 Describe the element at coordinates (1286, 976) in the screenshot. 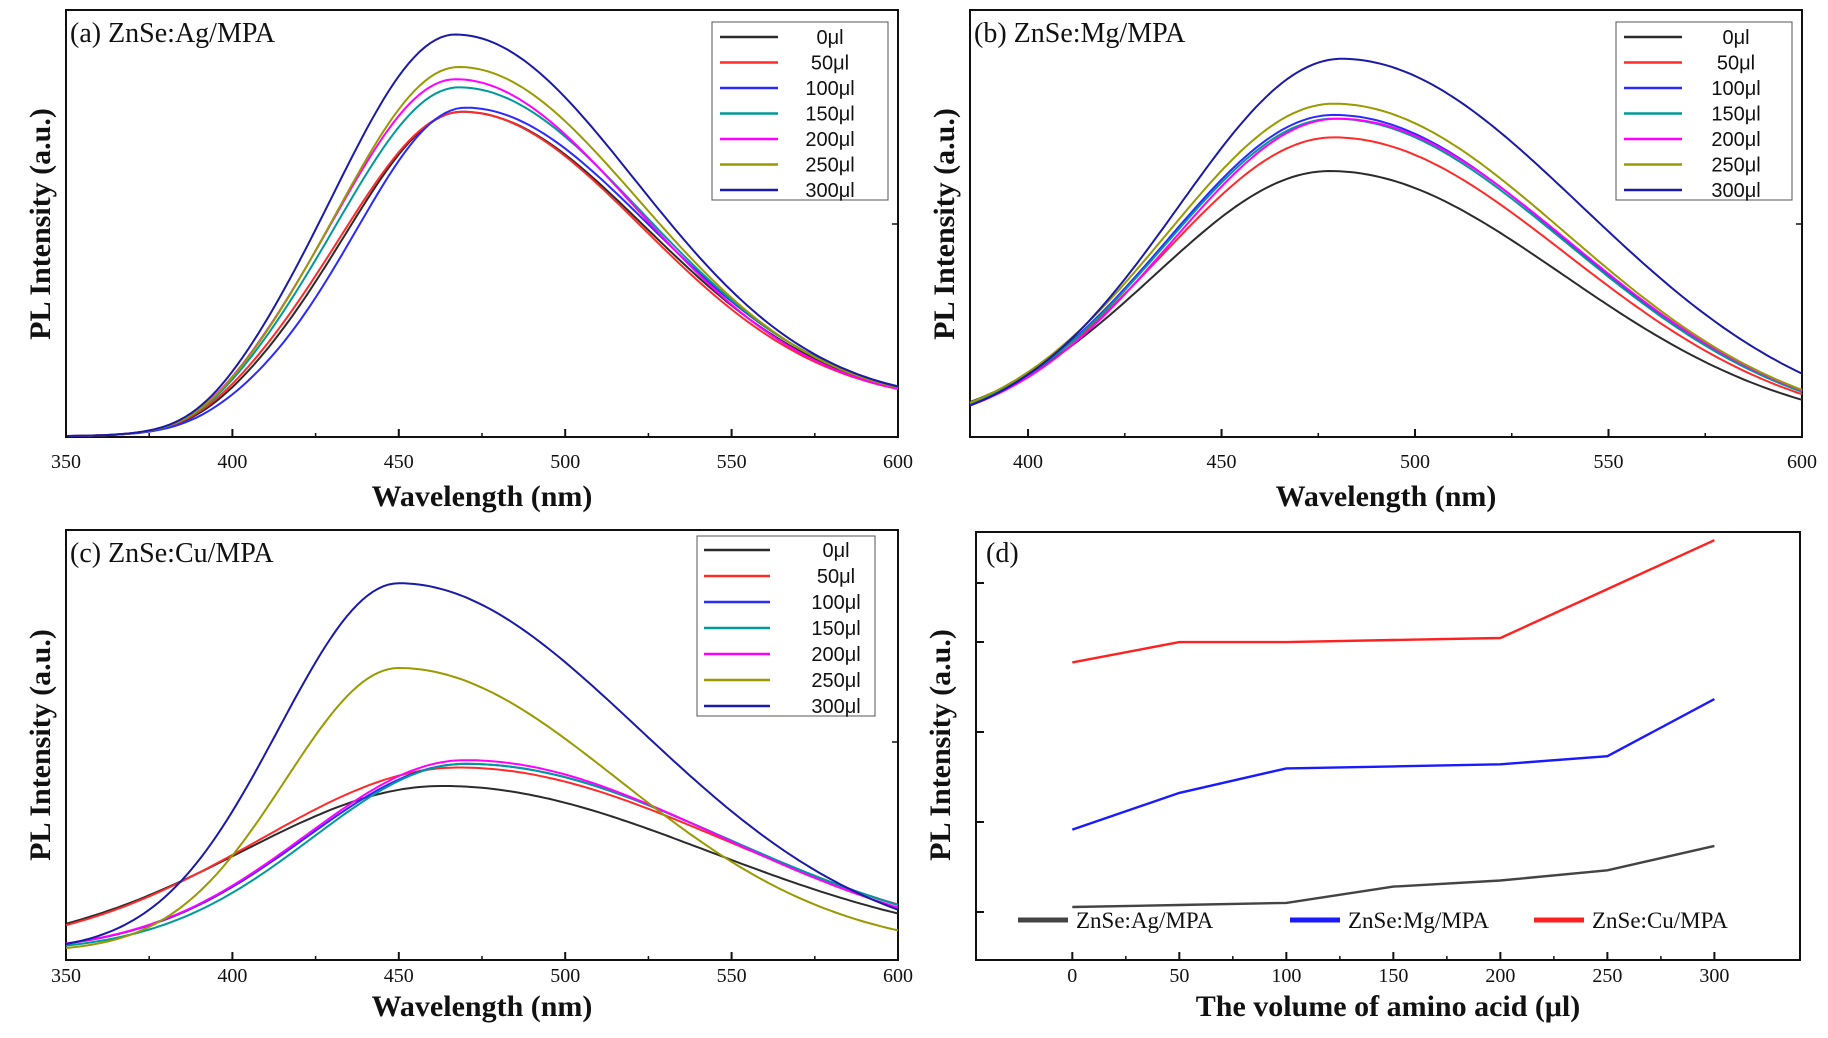

I see `panel-d-xtick-label: 100` at that location.